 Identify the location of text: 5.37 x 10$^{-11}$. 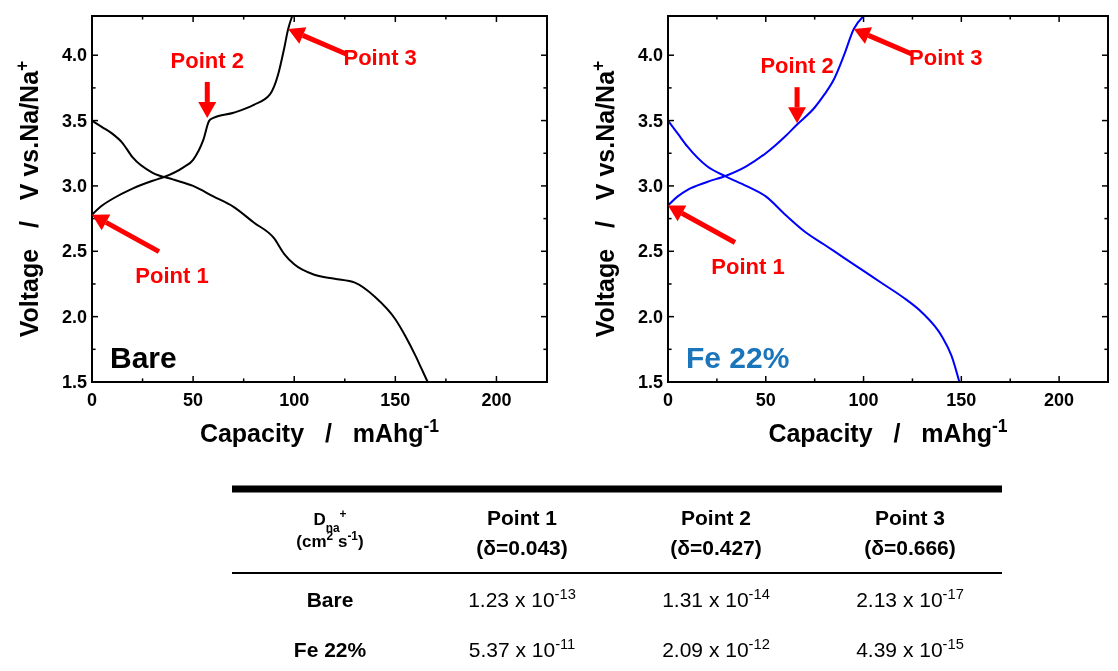
(522, 648).